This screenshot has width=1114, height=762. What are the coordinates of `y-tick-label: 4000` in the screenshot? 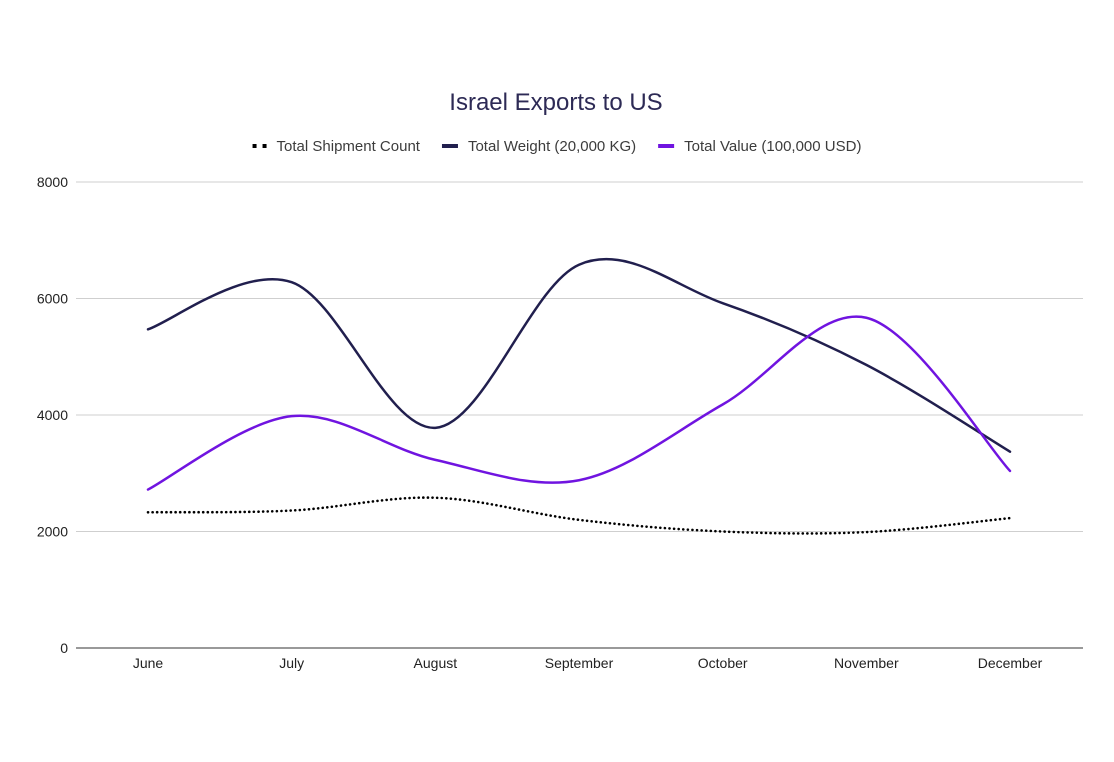 It's located at (52, 415).